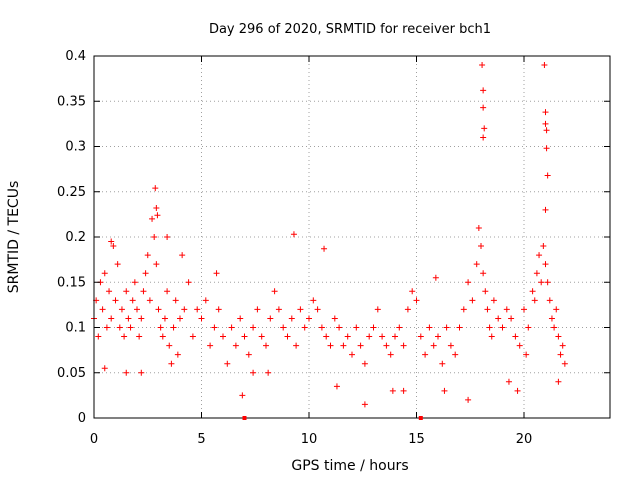 The image size is (640, 480). I want to click on y-tick-label: 0.25, so click(71, 192).